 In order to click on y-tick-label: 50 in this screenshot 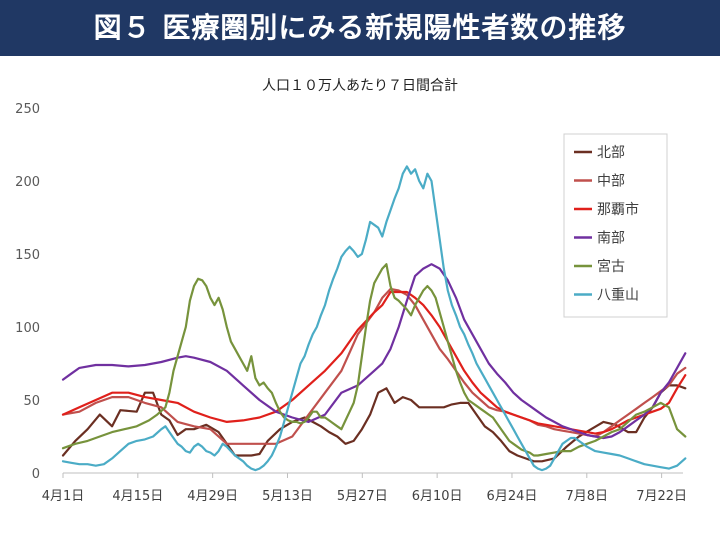, I will do `click(31, 401)`.